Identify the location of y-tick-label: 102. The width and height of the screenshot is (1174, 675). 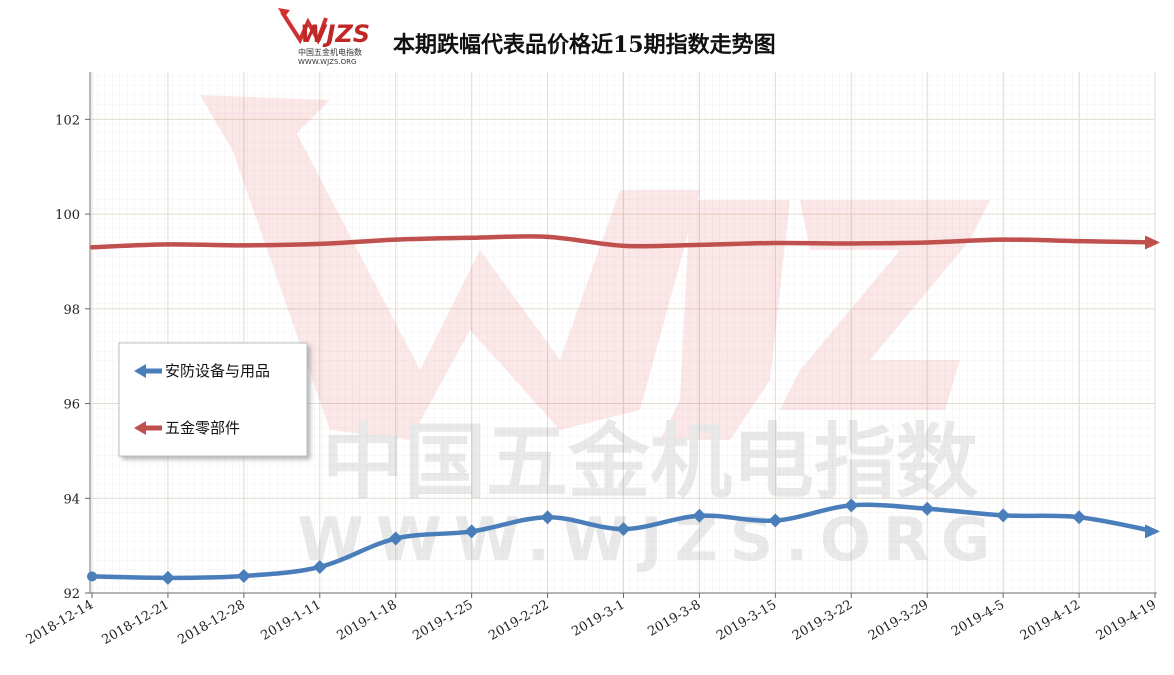
(67, 120).